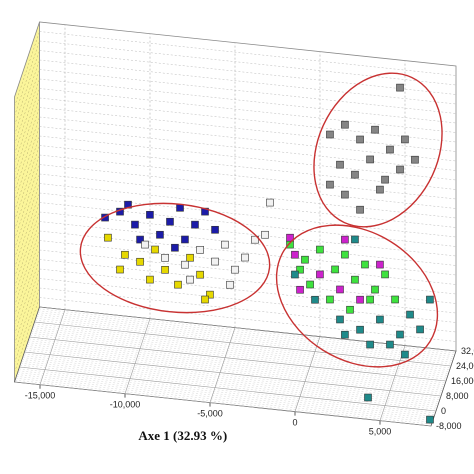 This screenshot has height=474, width=474. What do you see at coordinates (210, 414) in the screenshot?
I see `x-tick-label: -5,000` at bounding box center [210, 414].